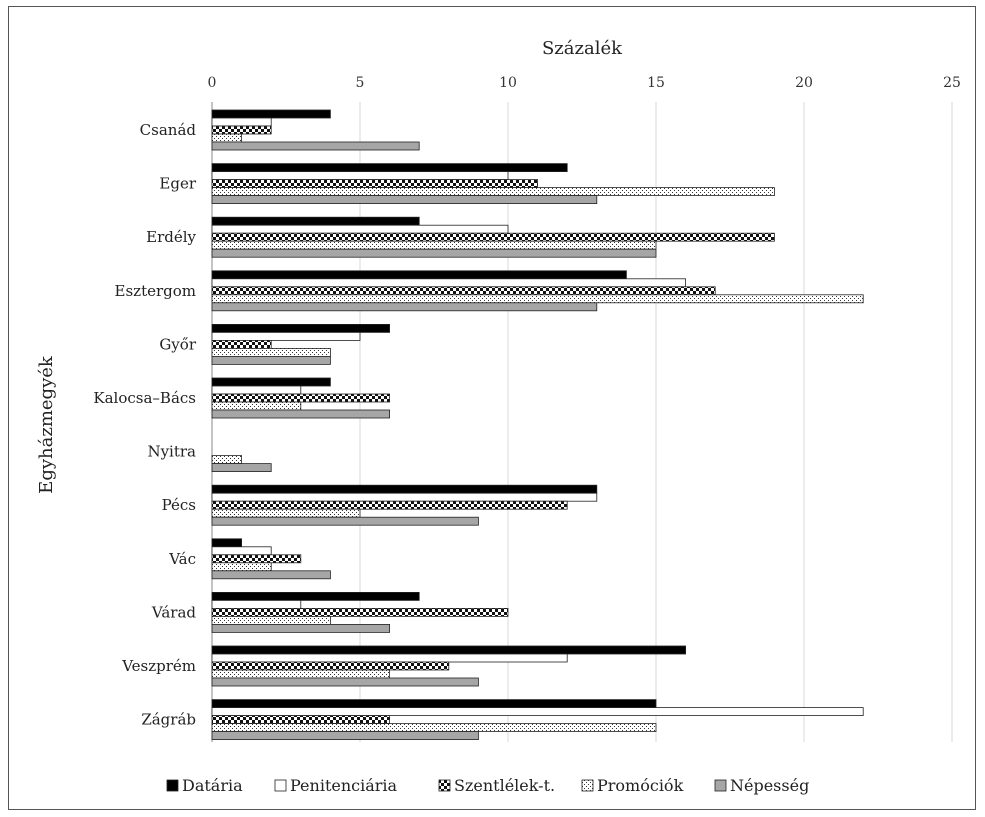 The image size is (985, 817). I want to click on legend-label: Népesség, so click(769, 785).